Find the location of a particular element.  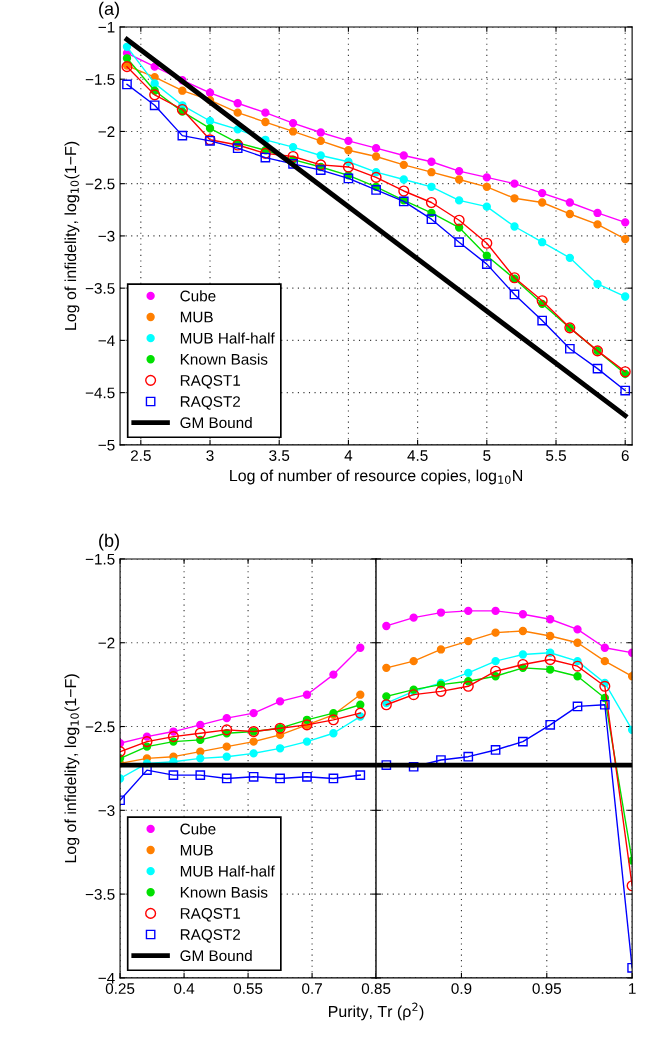

x-tick-label: 3 is located at coordinates (210, 455).